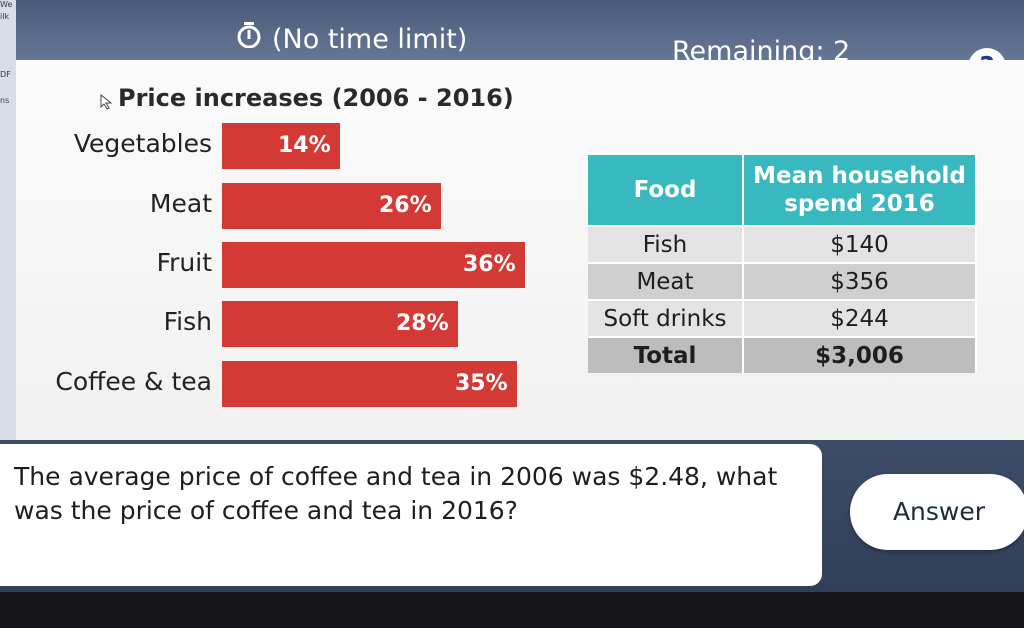  Describe the element at coordinates (370, 39) in the screenshot. I see `time-limit-label: (No time limit)` at that location.